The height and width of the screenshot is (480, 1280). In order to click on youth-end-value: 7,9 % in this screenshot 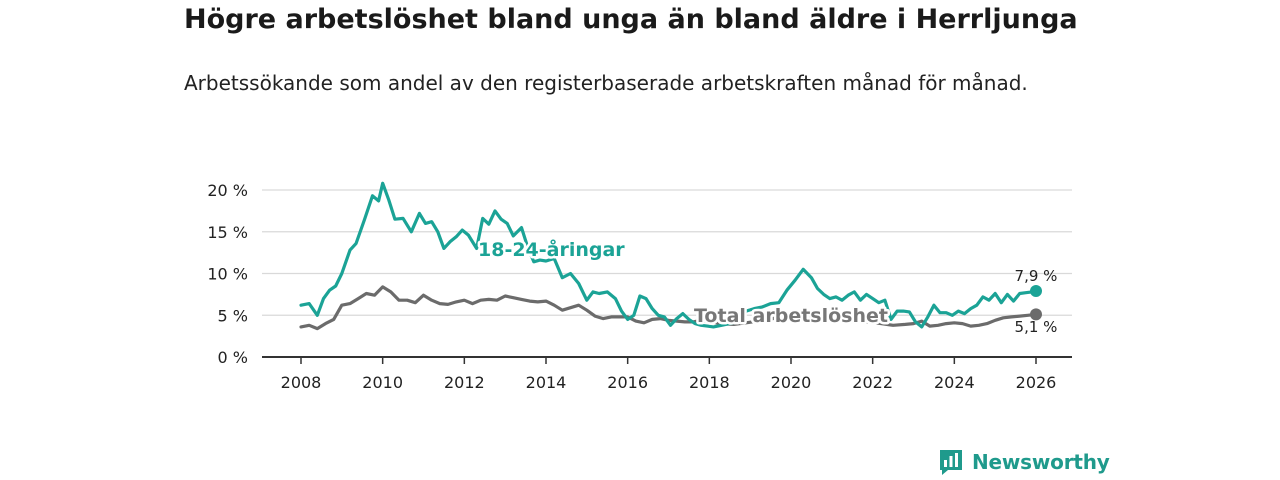, I will do `click(1036, 276)`.